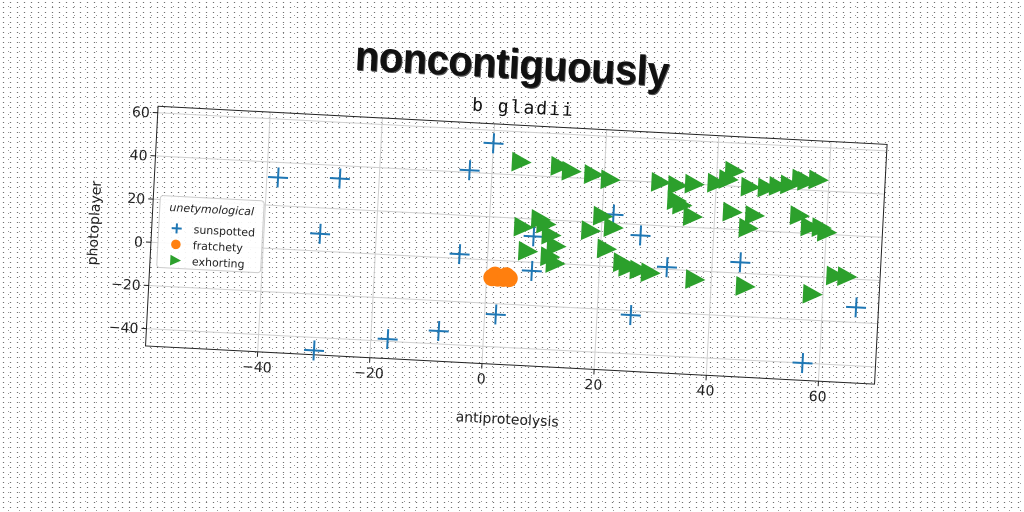 The width and height of the screenshot is (1024, 512). I want to click on y-tick-label: 40, so click(138, 156).